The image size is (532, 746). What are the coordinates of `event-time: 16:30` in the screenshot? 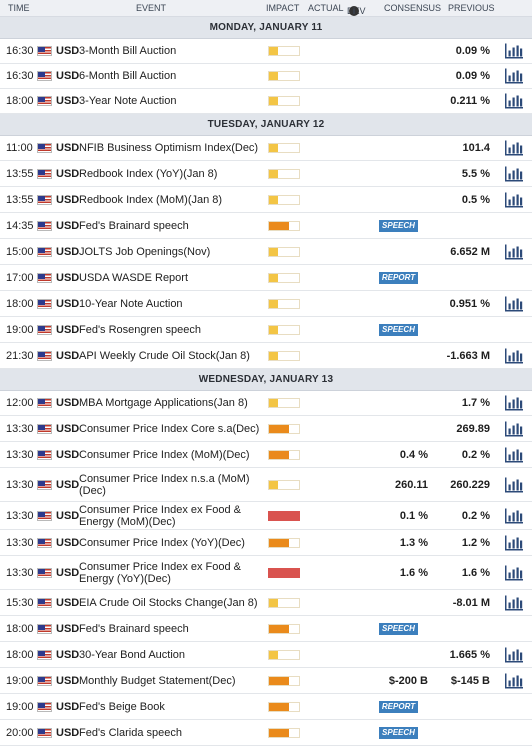 It's located at (20, 51).